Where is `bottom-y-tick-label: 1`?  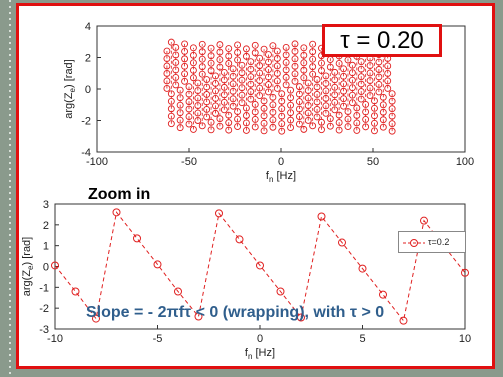 bottom-y-tick-label: 1 is located at coordinates (46, 247).